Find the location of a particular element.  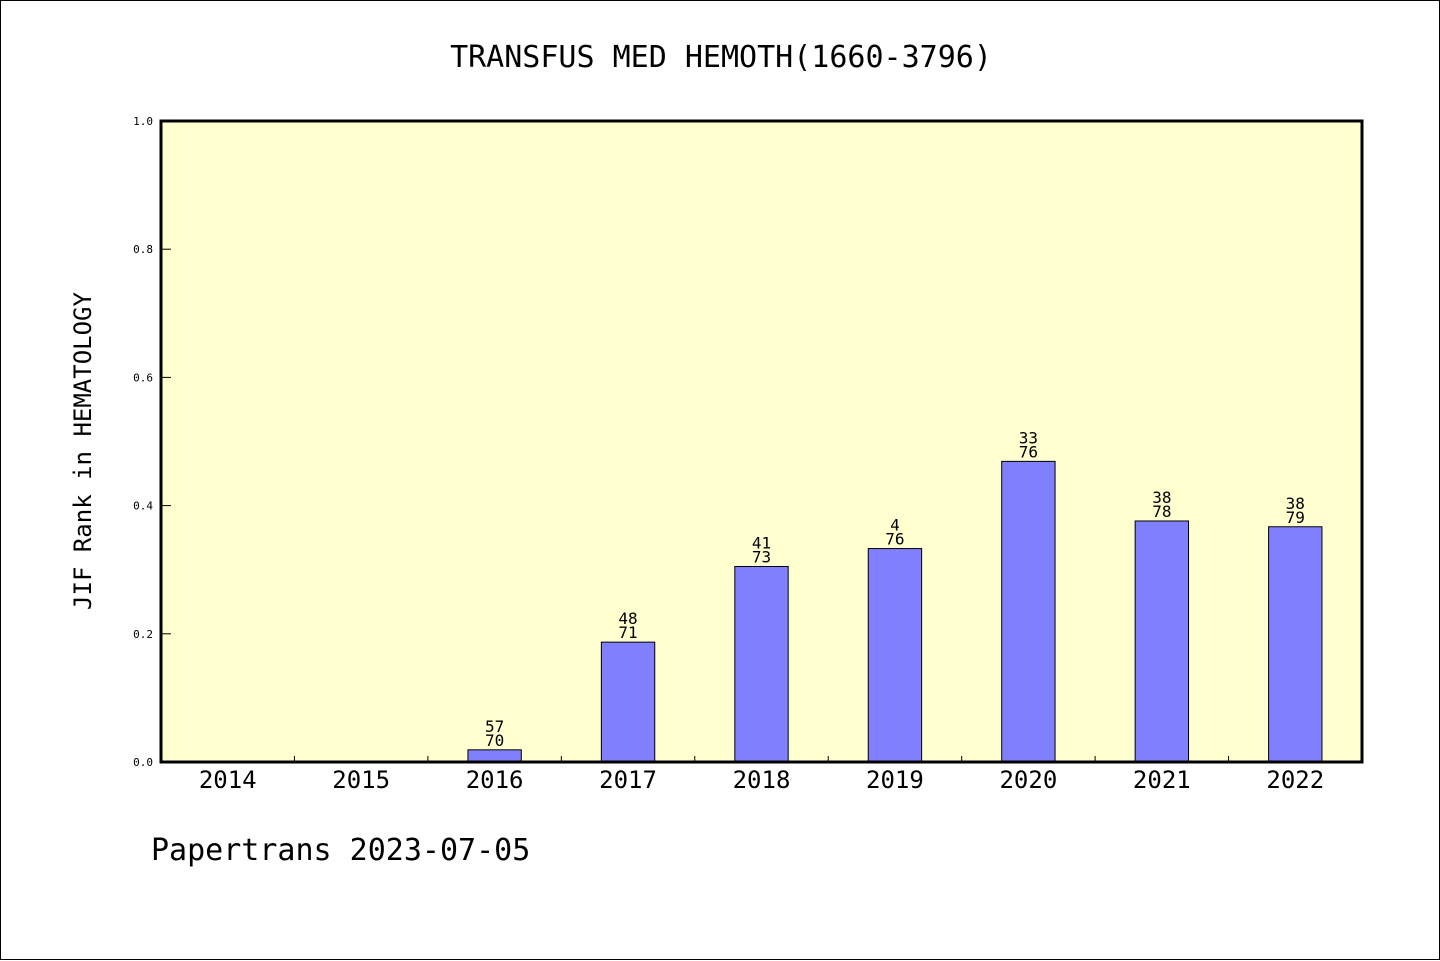

x-tick-label: 2016 is located at coordinates (495, 780).